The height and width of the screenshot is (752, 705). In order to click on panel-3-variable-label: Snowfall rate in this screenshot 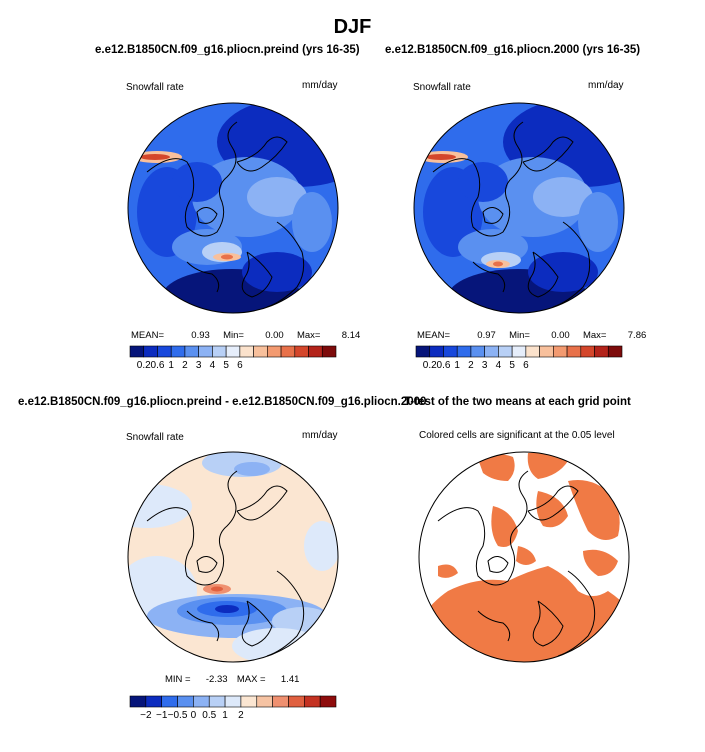, I will do `click(155, 437)`.